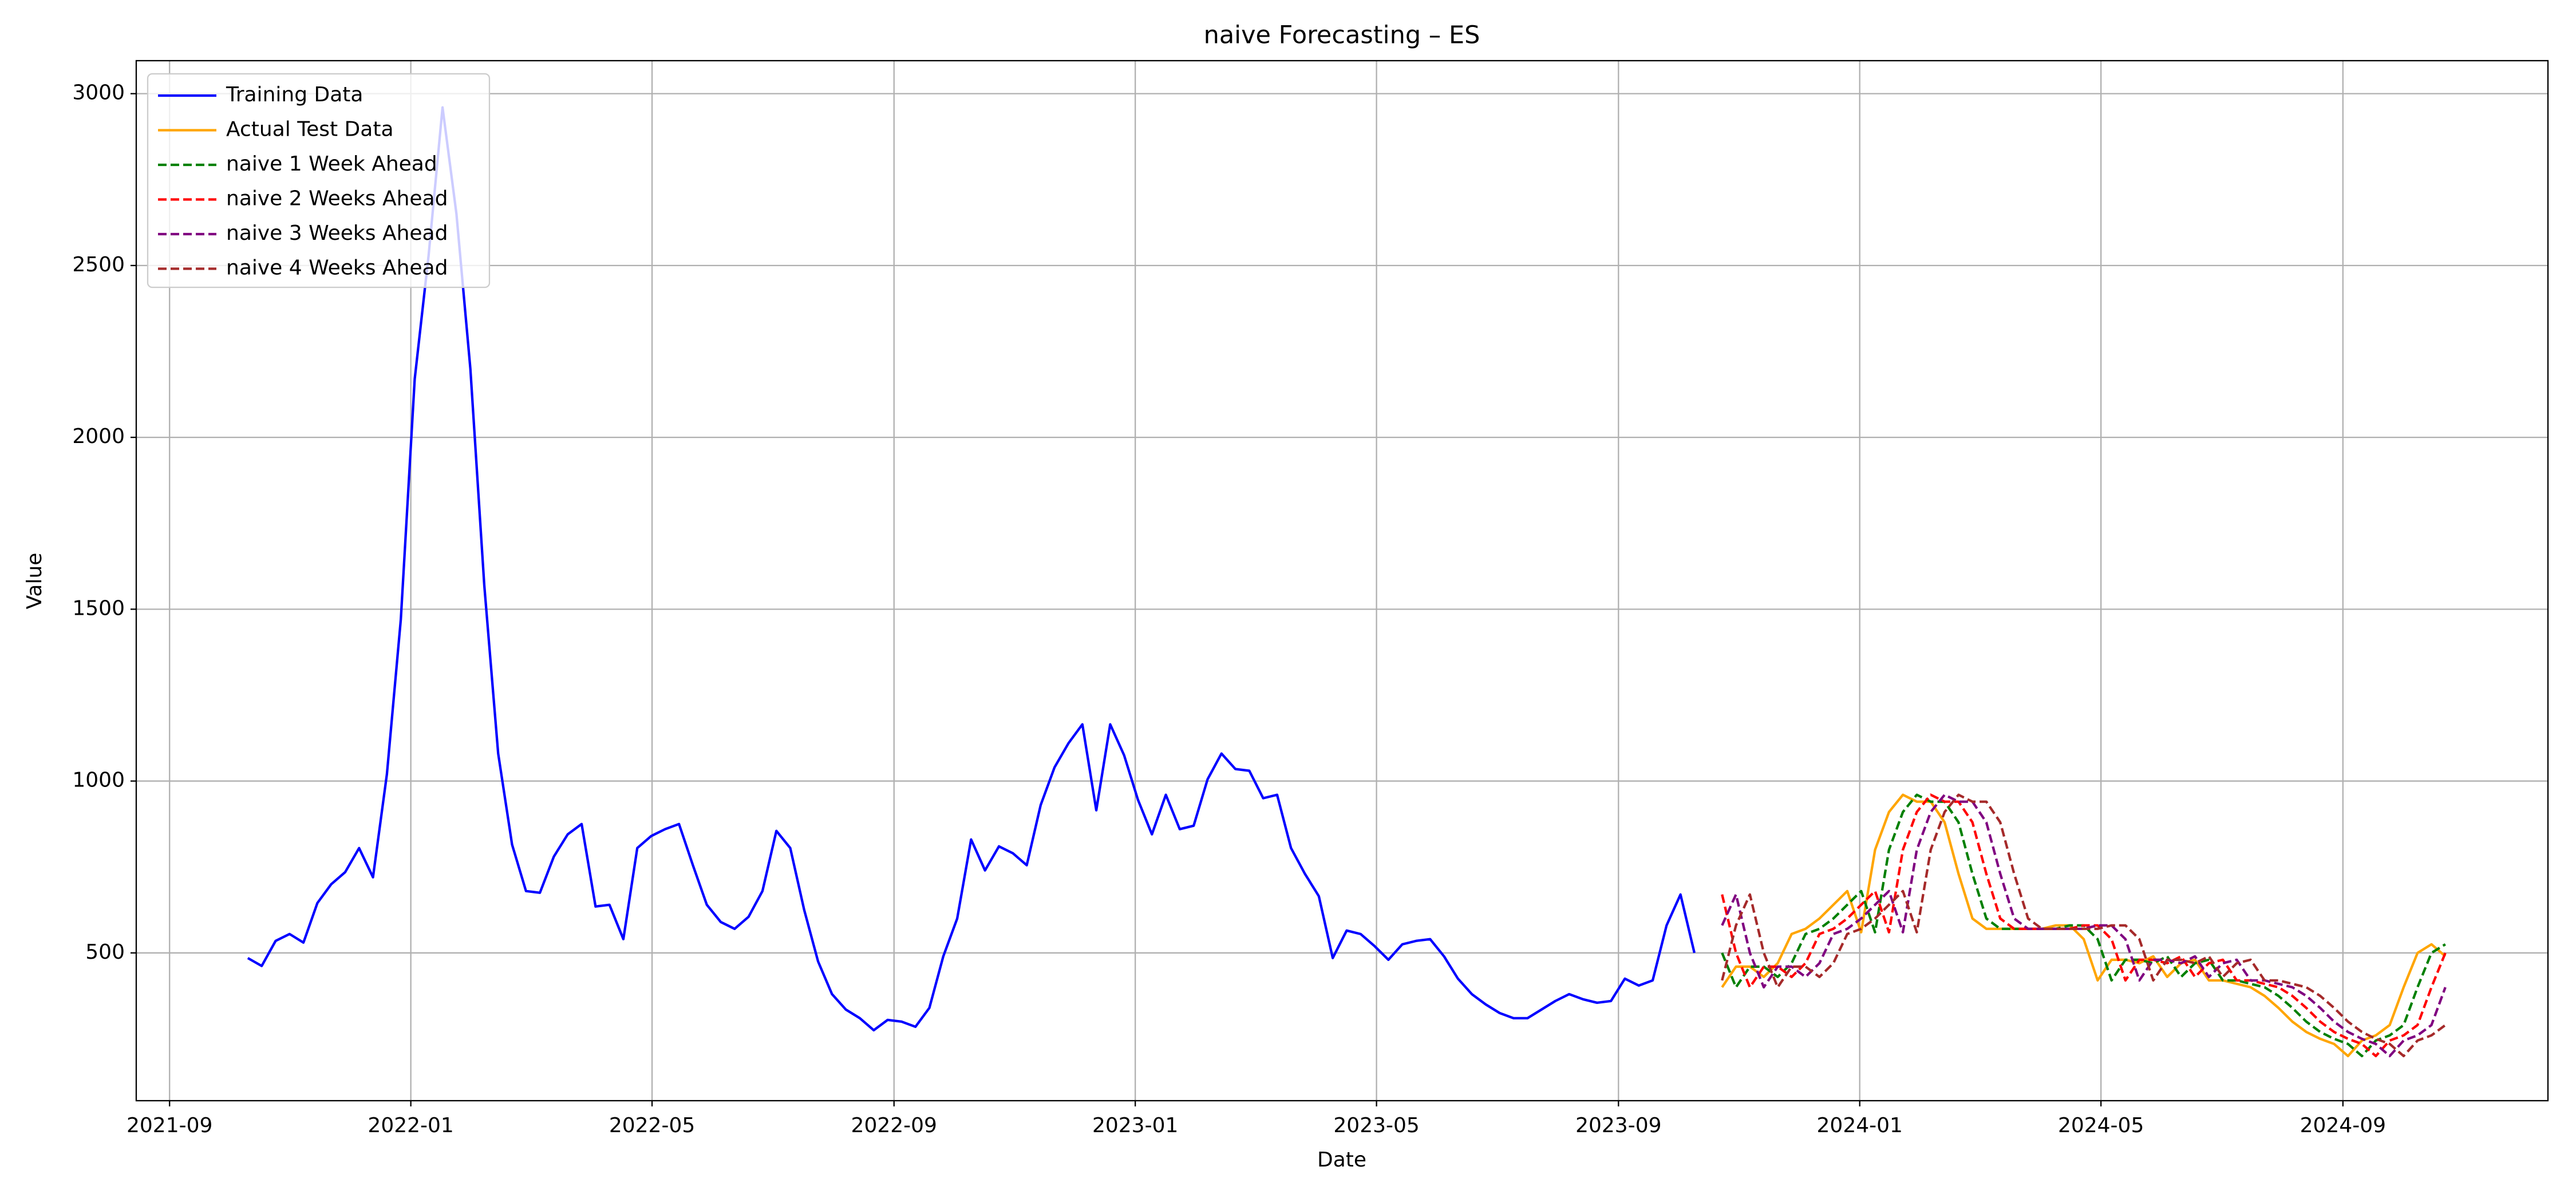 The height and width of the screenshot is (1202, 2576). What do you see at coordinates (105, 952) in the screenshot?
I see `y-tick-label: 500` at bounding box center [105, 952].